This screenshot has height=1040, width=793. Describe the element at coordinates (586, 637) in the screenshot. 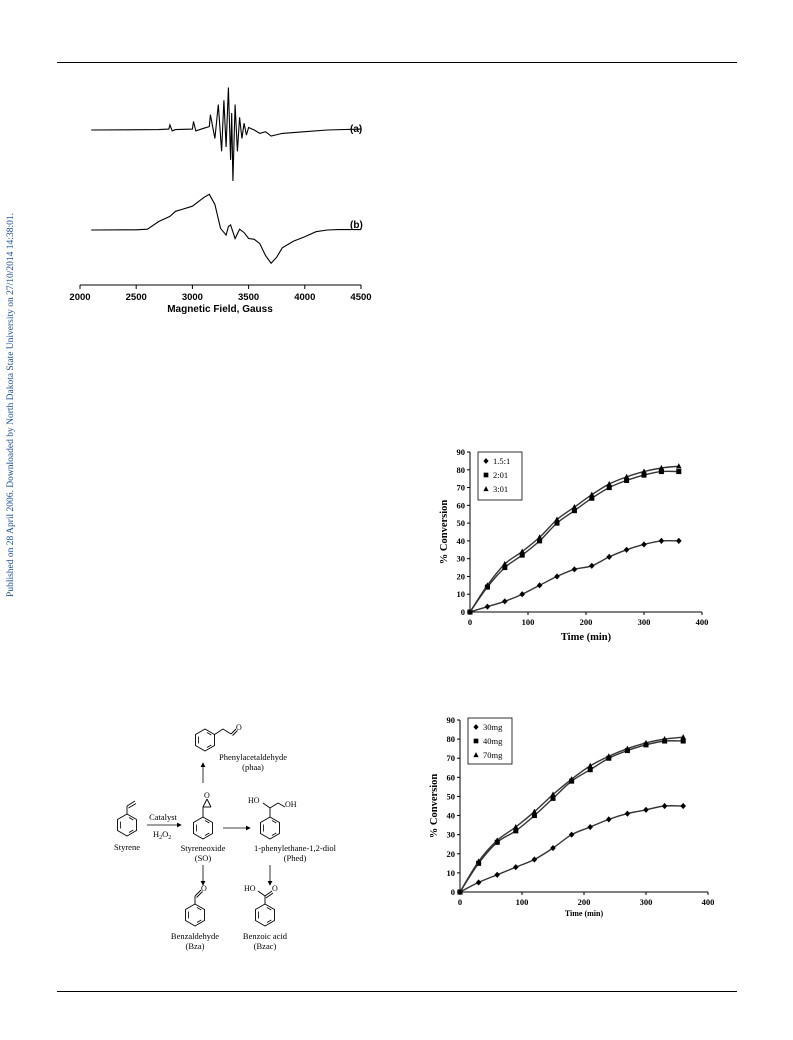

I see `conv1-x-axis-label: Time (min)` at that location.